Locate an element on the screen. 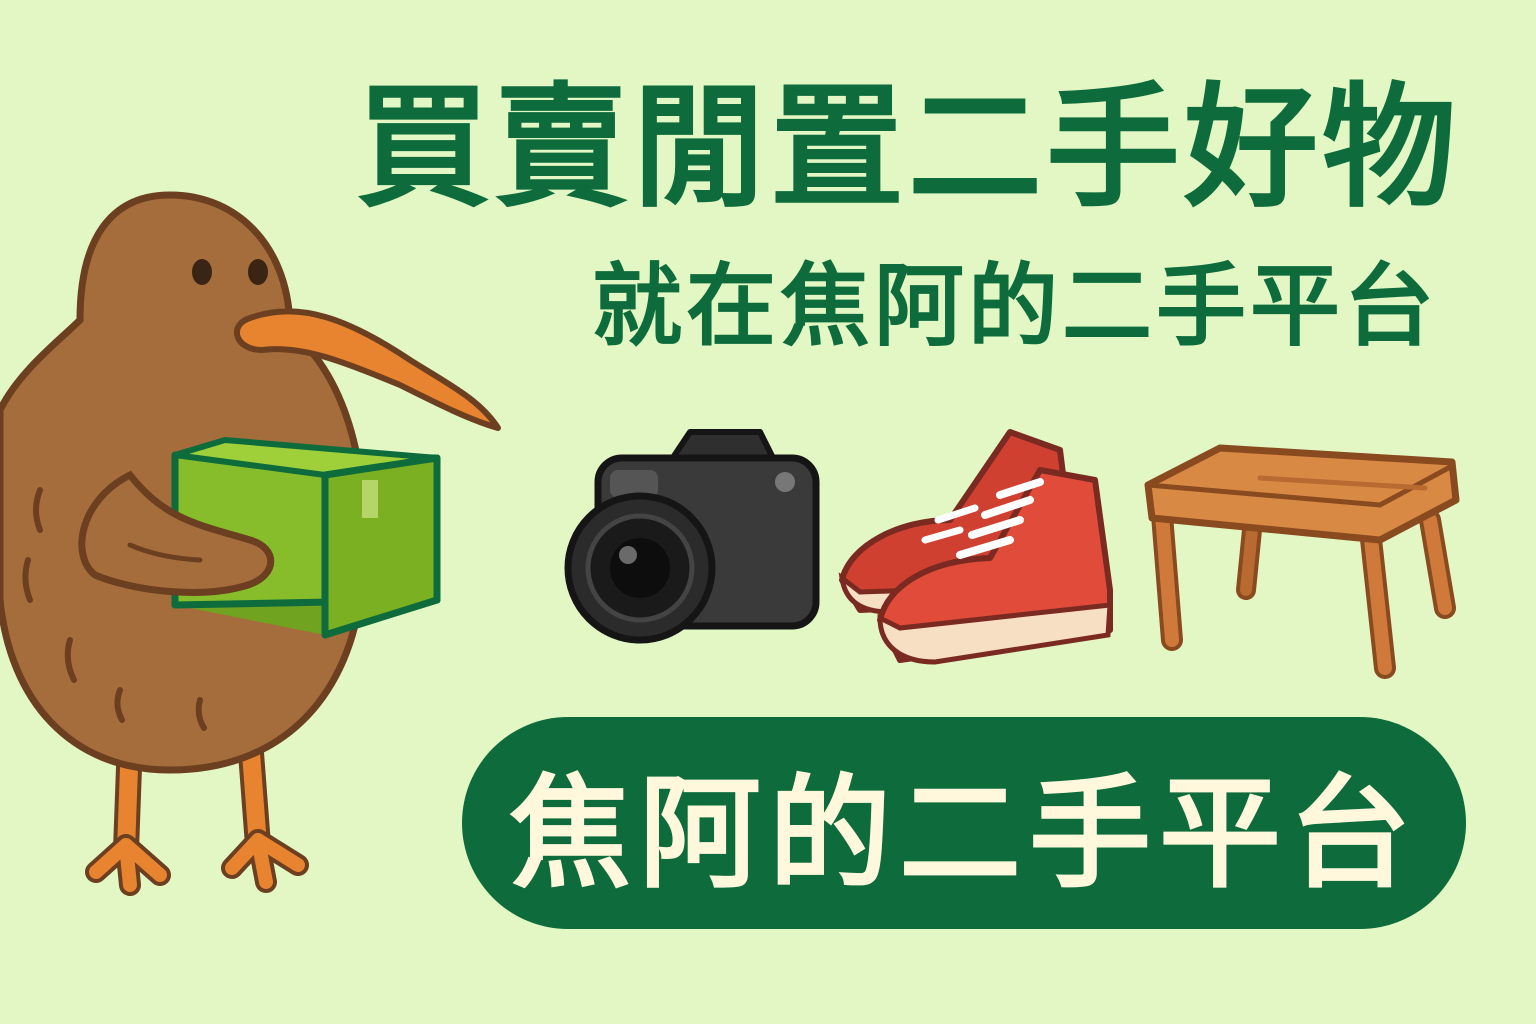  kiwi-wing-icon is located at coordinates (176, 533).